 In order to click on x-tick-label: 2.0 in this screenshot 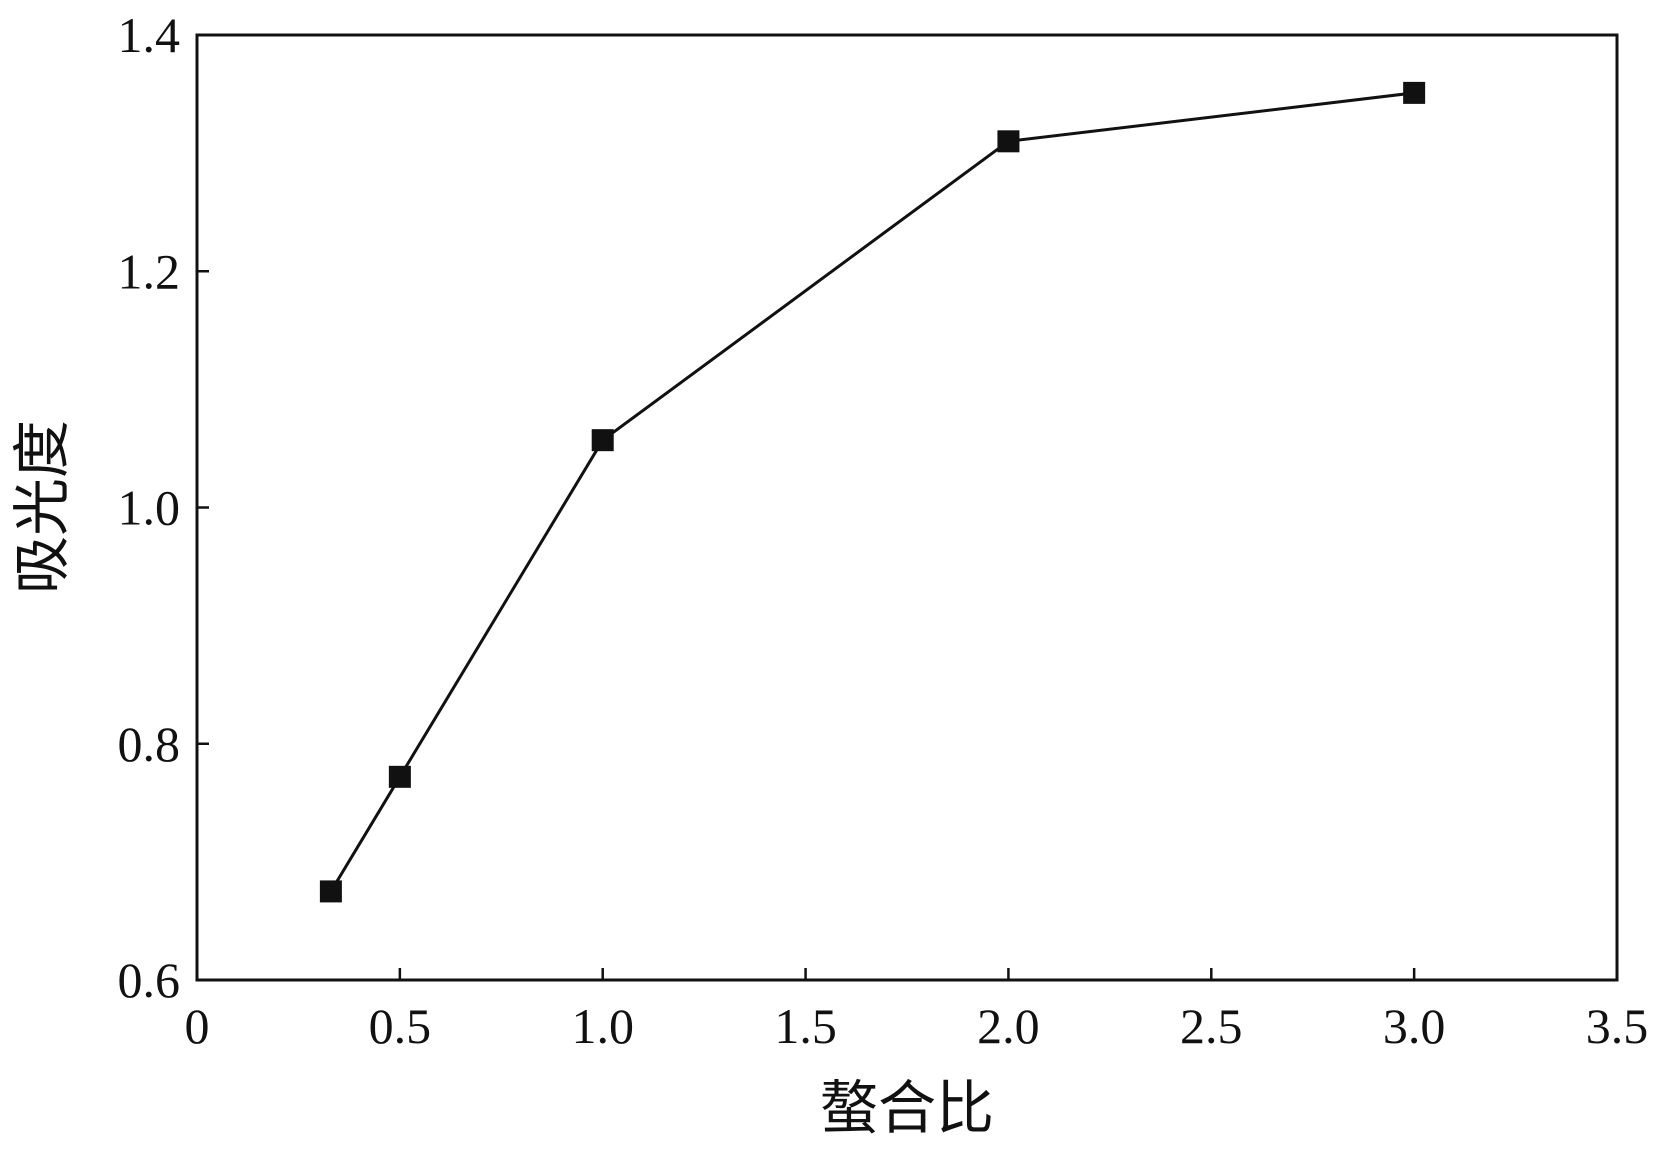, I will do `click(1008, 1026)`.